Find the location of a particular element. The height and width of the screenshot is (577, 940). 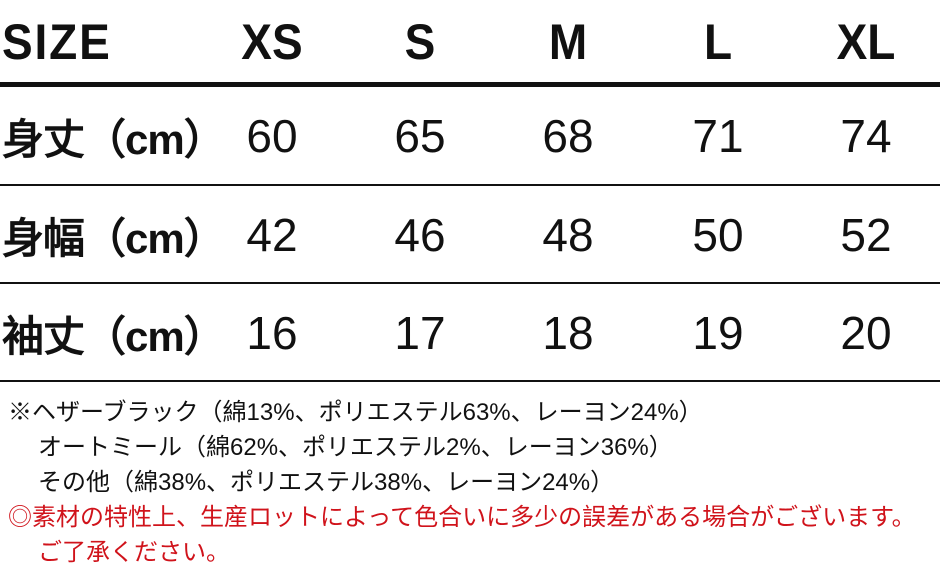

table-cell: 68 is located at coordinates (568, 136).